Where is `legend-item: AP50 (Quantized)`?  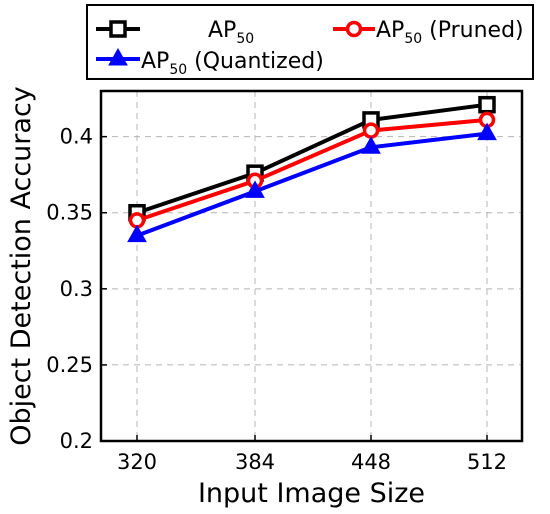
legend-item: AP50 (Quantized) is located at coordinates (210, 62).